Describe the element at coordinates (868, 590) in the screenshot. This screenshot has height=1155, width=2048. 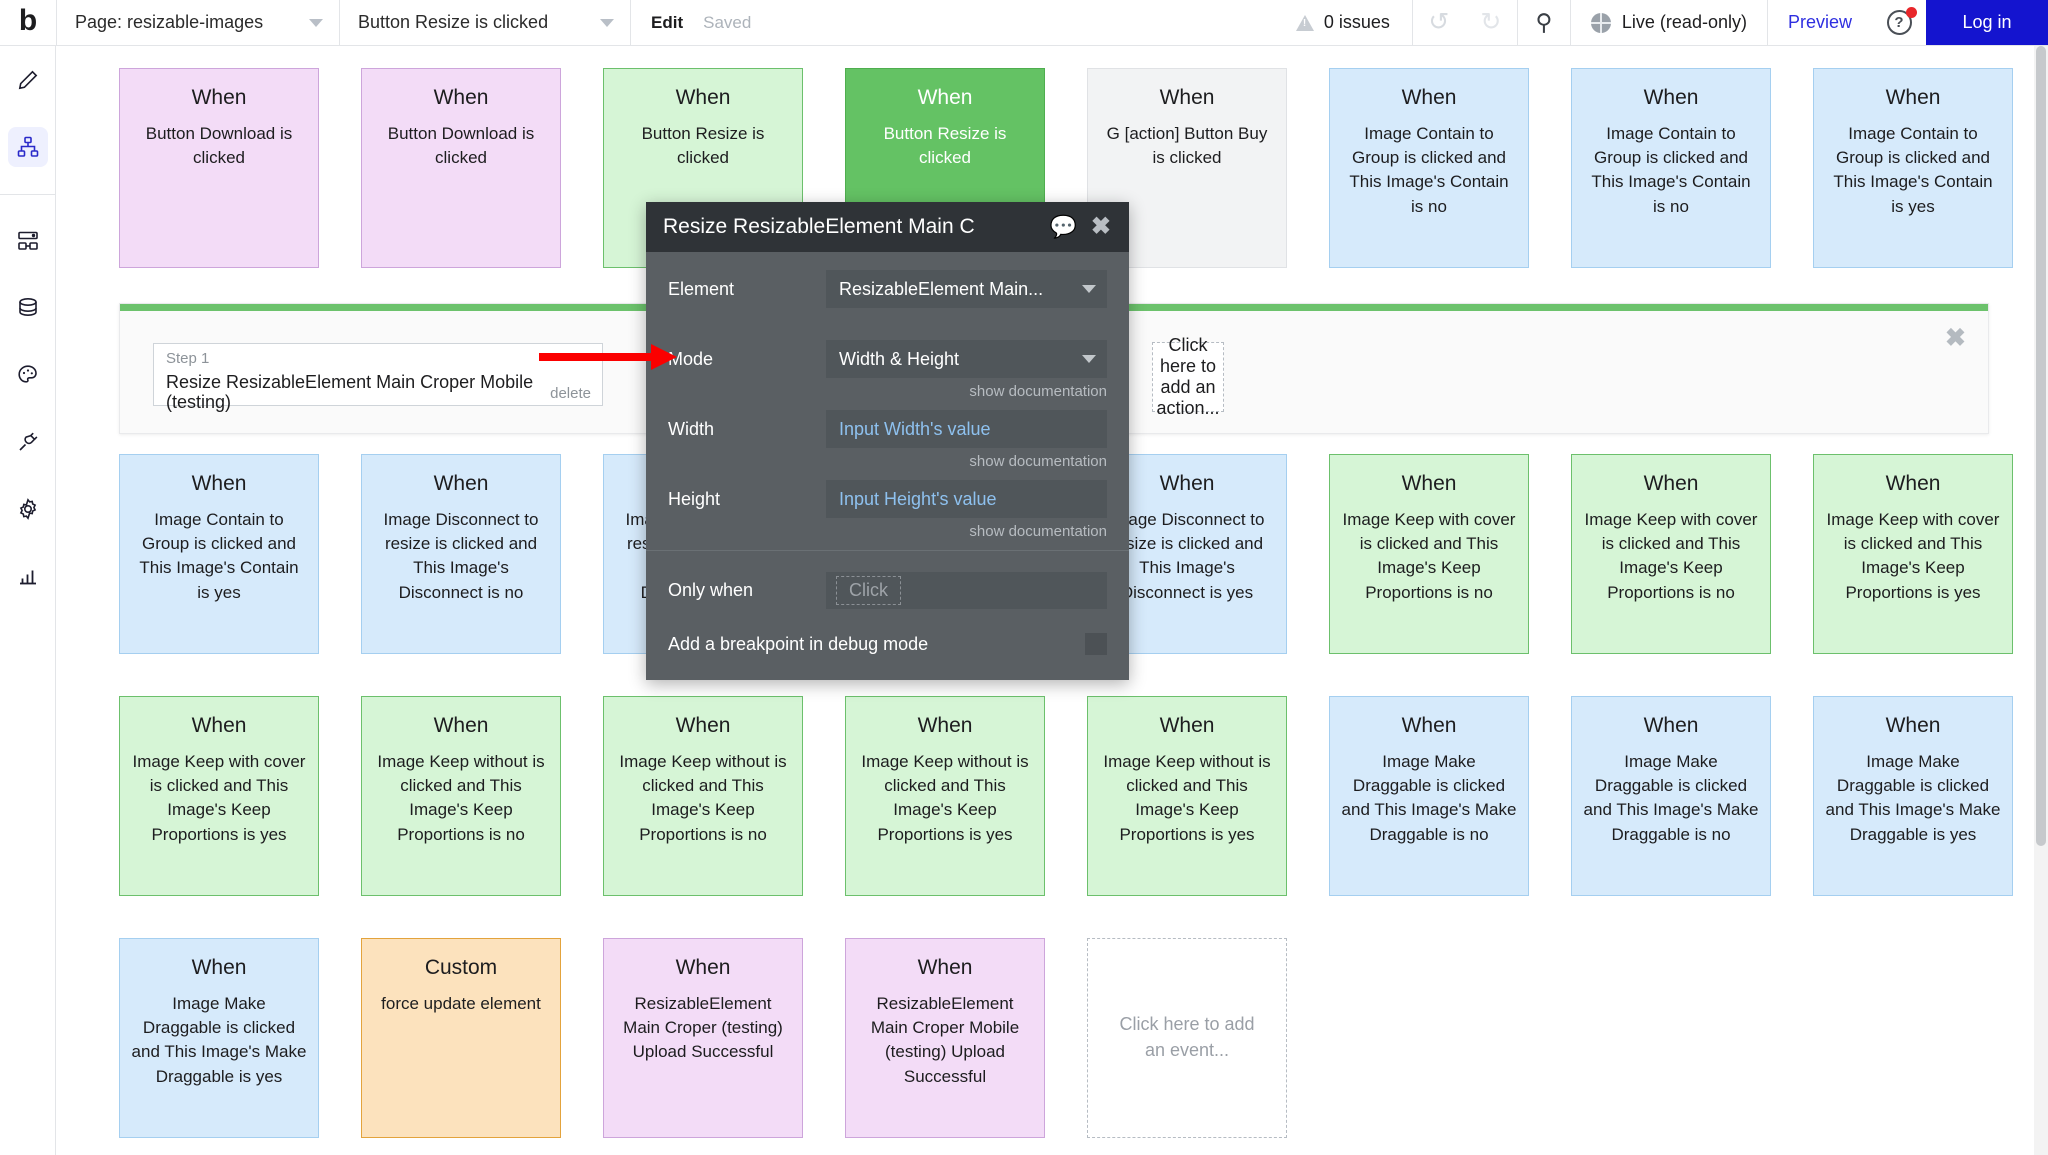
I see `click-placeholder-chip: Click` at that location.